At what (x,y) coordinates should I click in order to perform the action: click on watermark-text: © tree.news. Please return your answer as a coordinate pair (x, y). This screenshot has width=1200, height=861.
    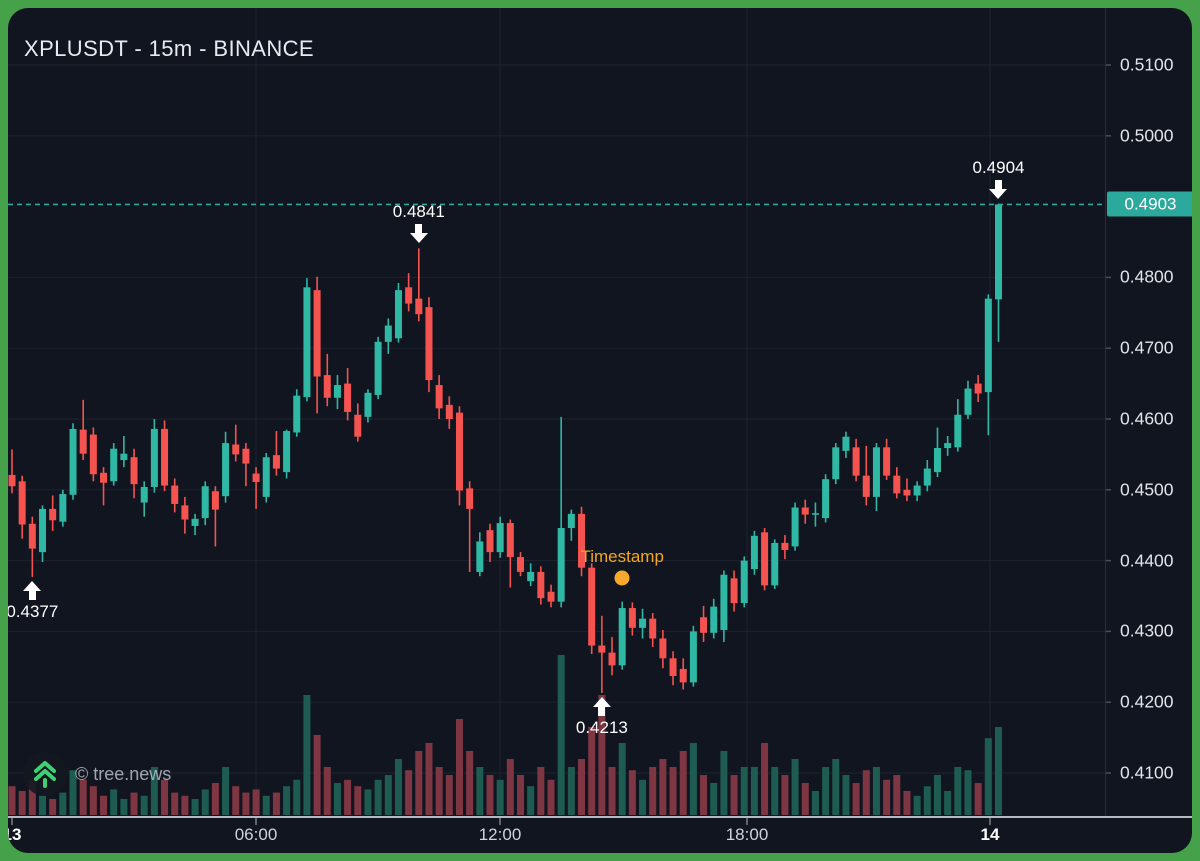
    Looking at the image, I should click on (123, 773).